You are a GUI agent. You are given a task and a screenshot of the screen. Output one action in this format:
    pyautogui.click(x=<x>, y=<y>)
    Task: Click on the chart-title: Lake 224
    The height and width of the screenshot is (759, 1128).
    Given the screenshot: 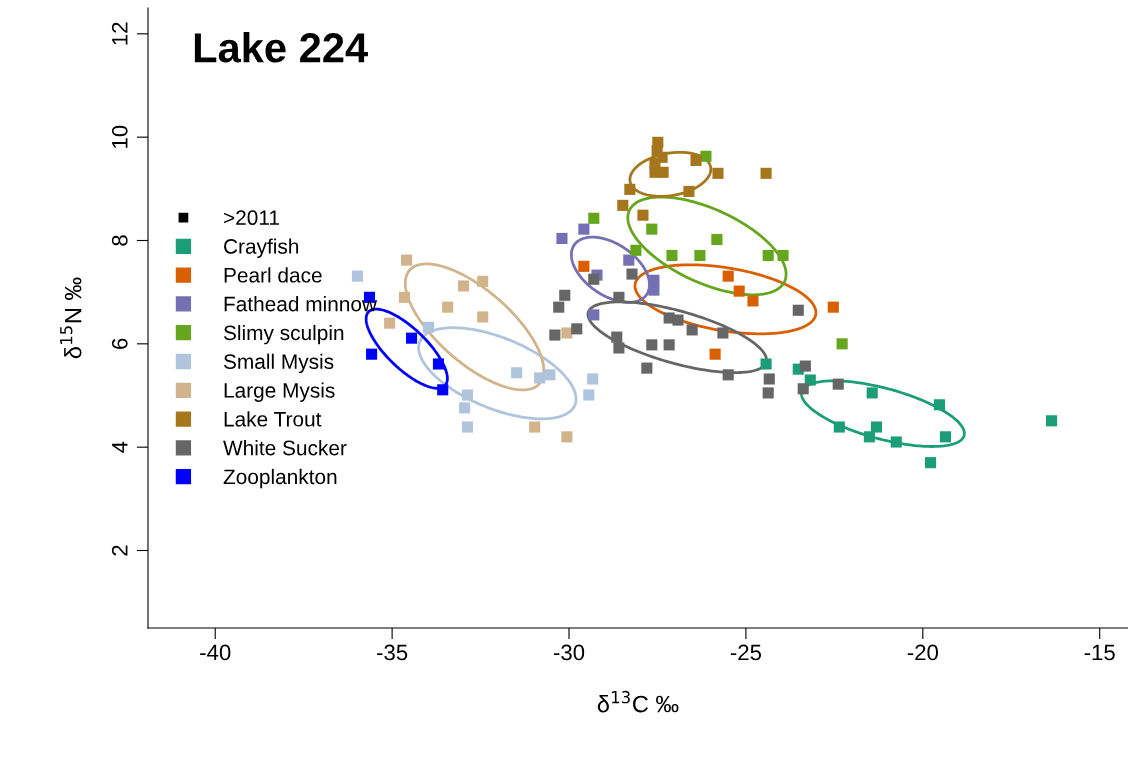 What is the action you would take?
    pyautogui.click(x=281, y=47)
    